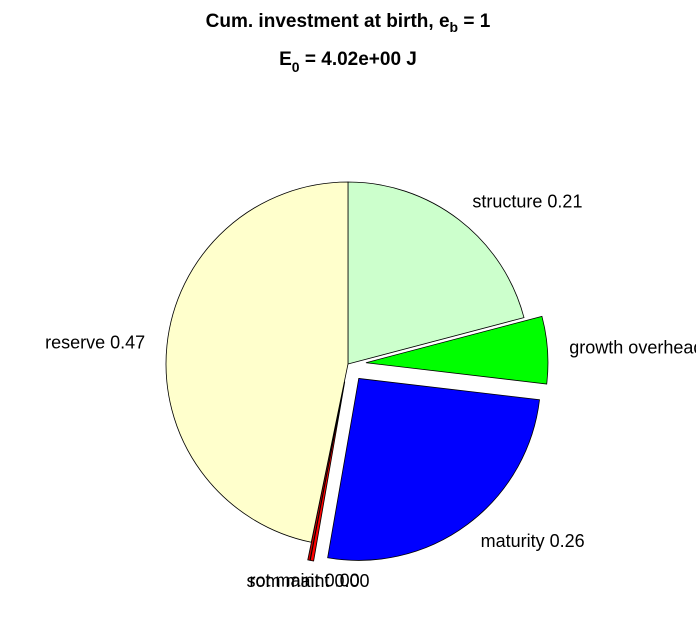 This screenshot has height=618, width=696. I want to click on slice-label: som maint 0.00, so click(307, 581).